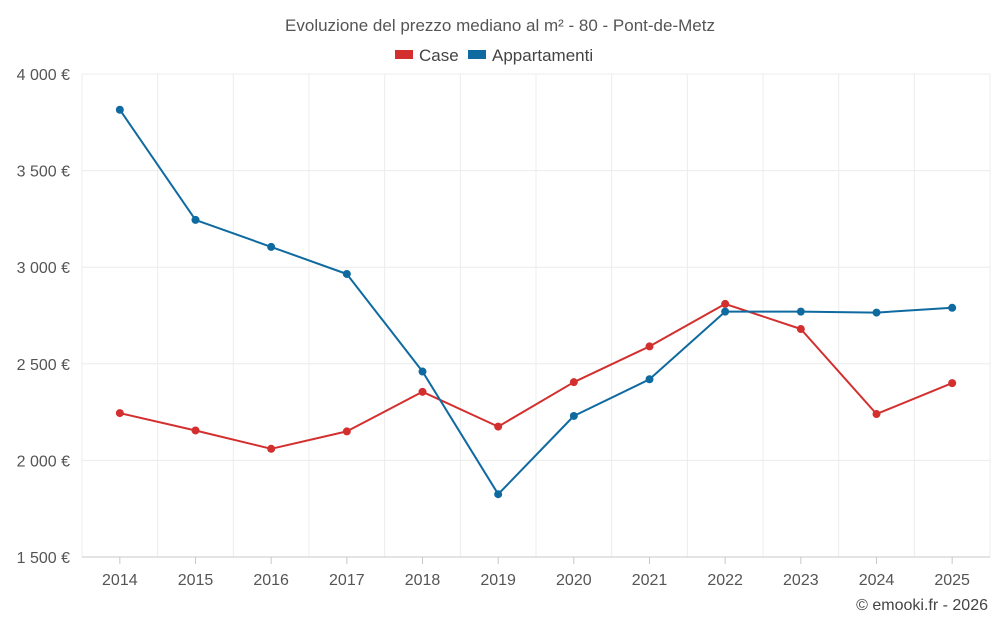 The height and width of the screenshot is (625, 1000). Describe the element at coordinates (800, 311) in the screenshot. I see `data-point-appartamenti-2023` at that location.